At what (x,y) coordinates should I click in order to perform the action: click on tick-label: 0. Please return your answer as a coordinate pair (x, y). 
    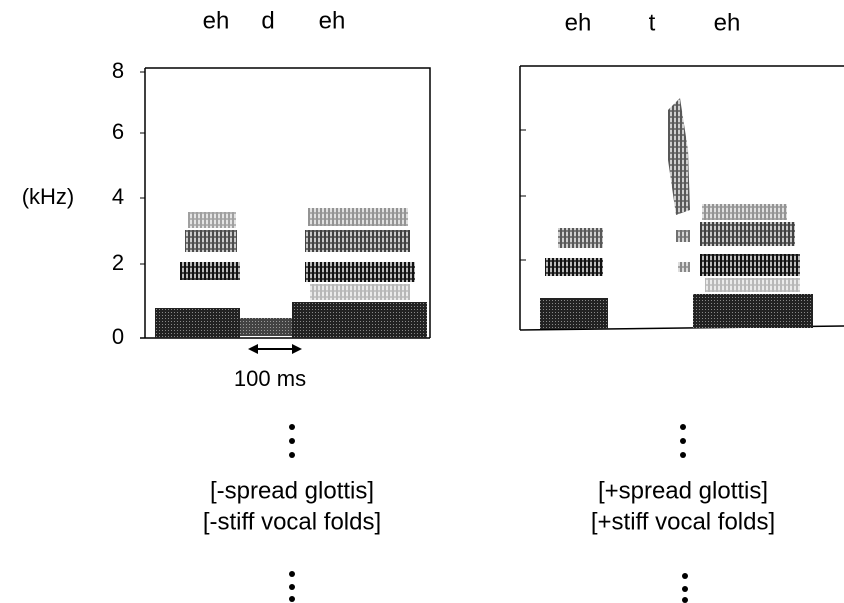
    Looking at the image, I should click on (118, 336).